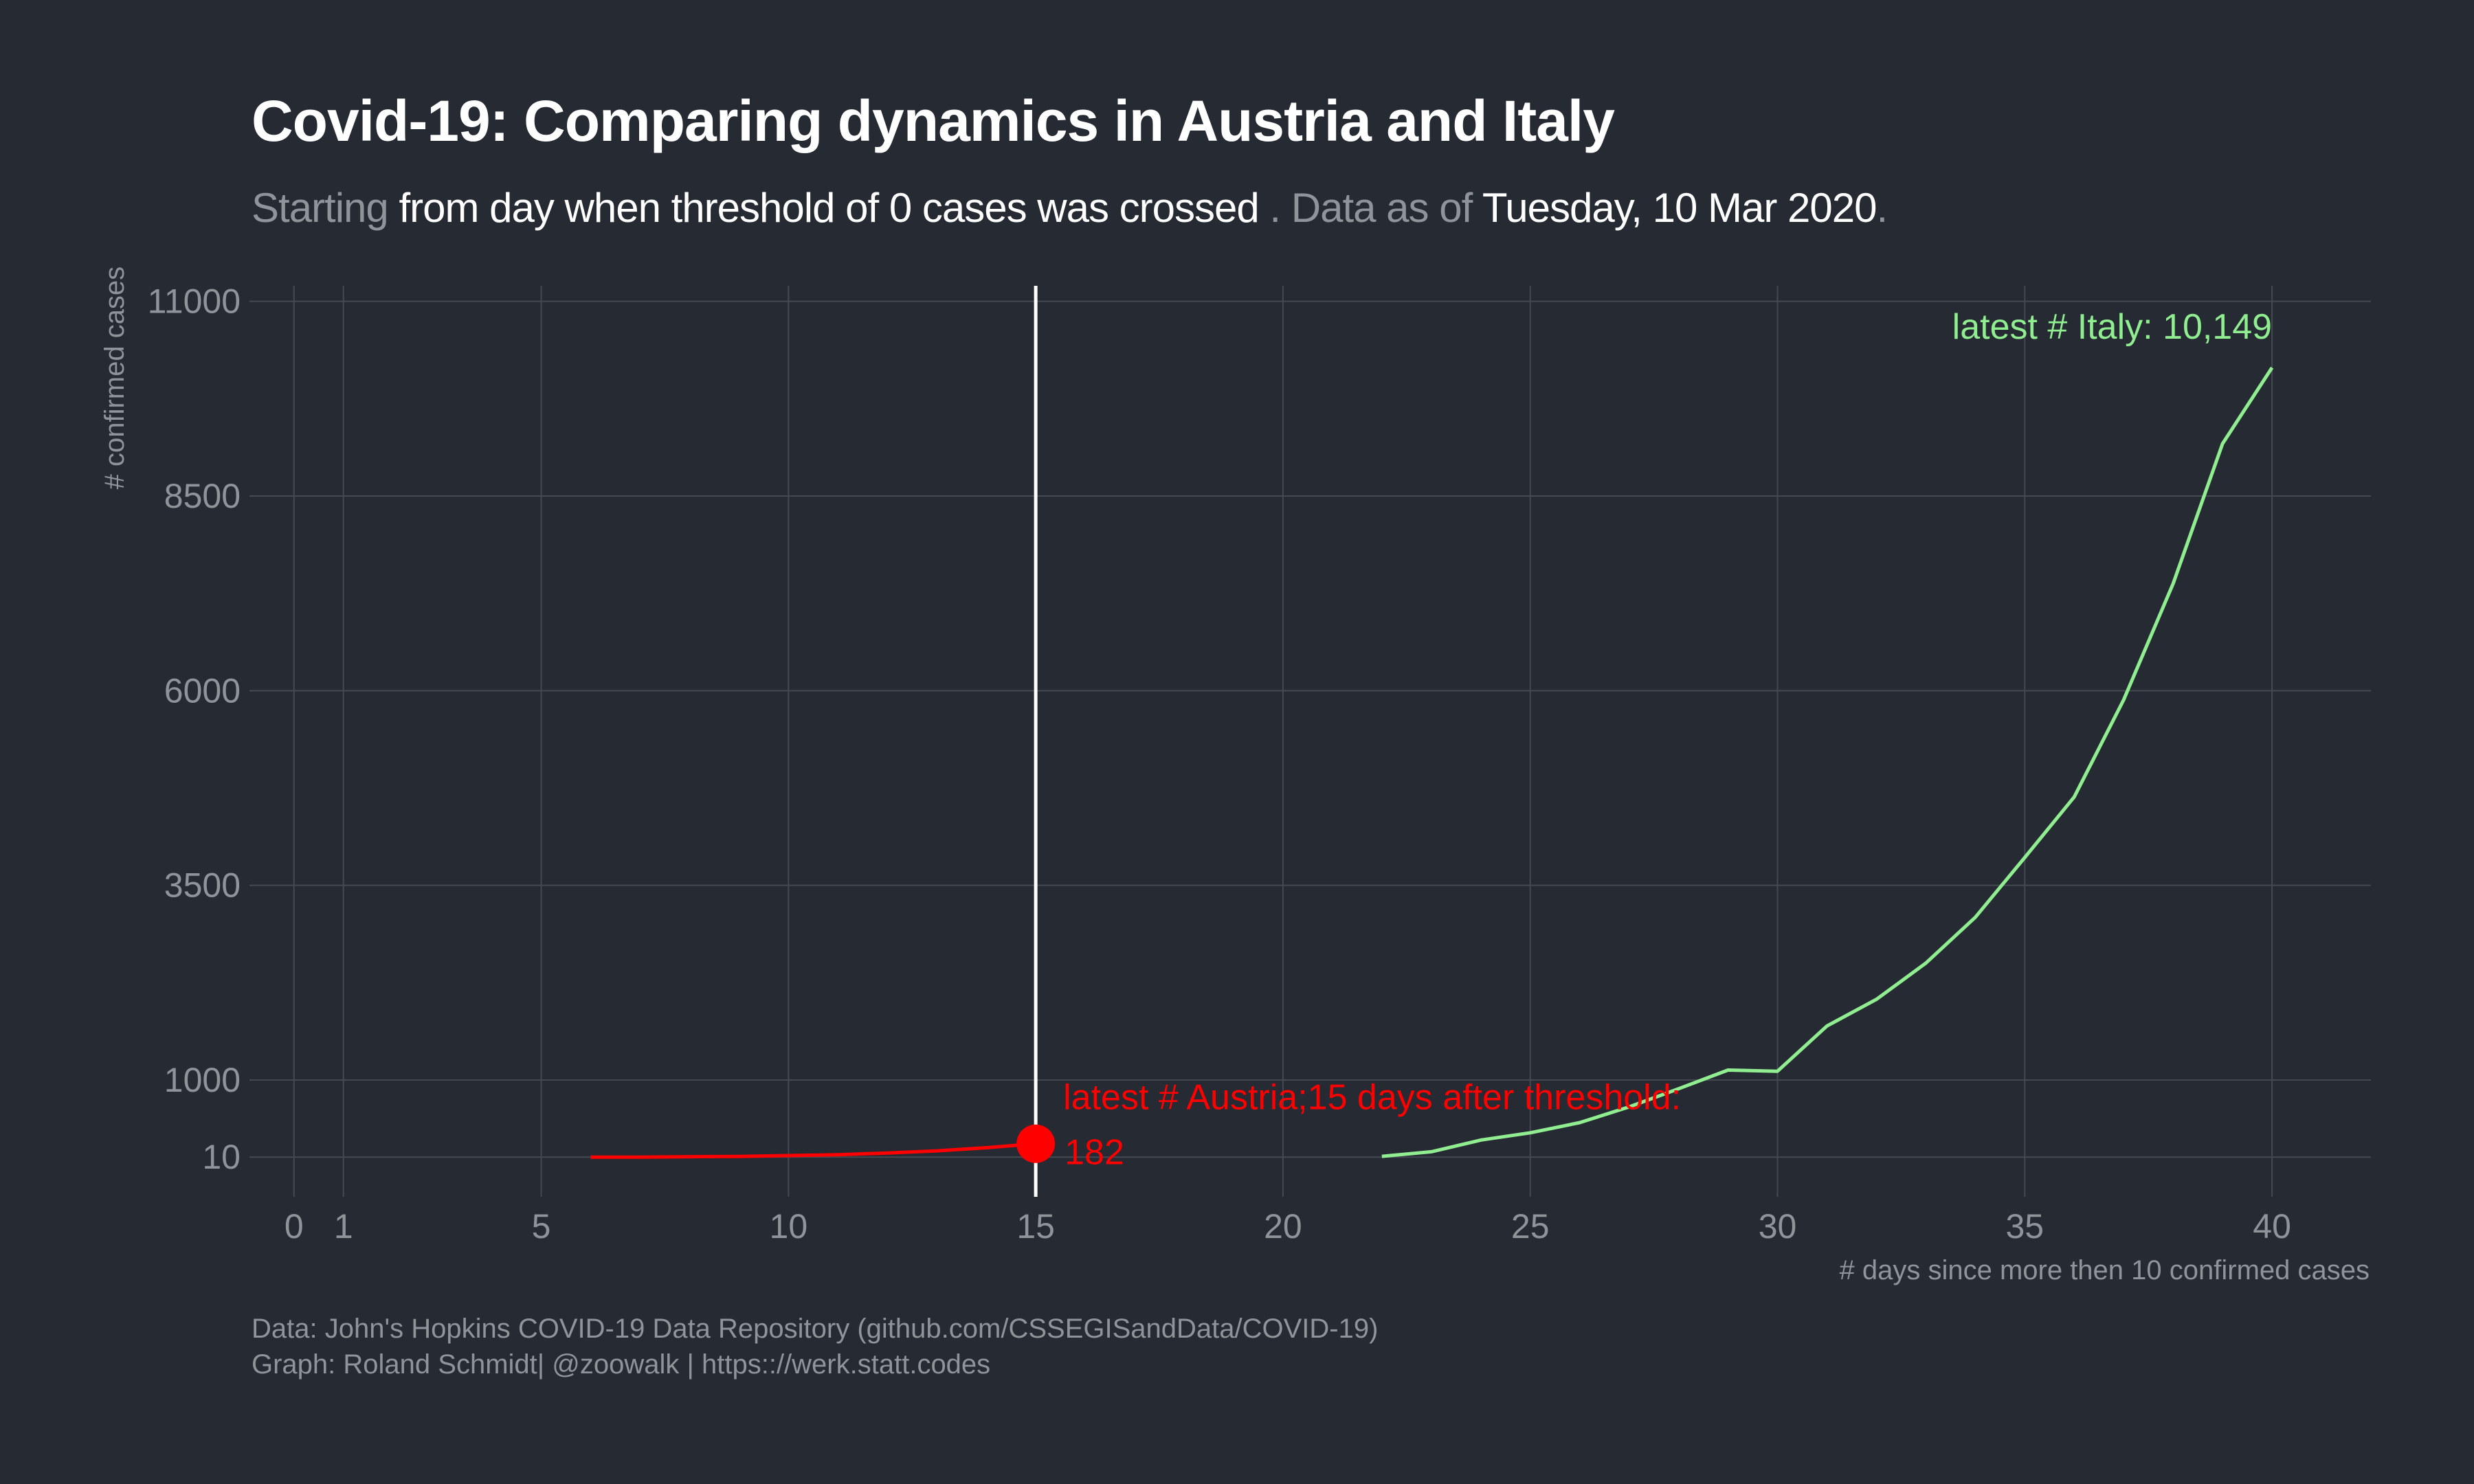 Image resolution: width=2474 pixels, height=1484 pixels. I want to click on x-tick-label: 40, so click(2272, 1226).